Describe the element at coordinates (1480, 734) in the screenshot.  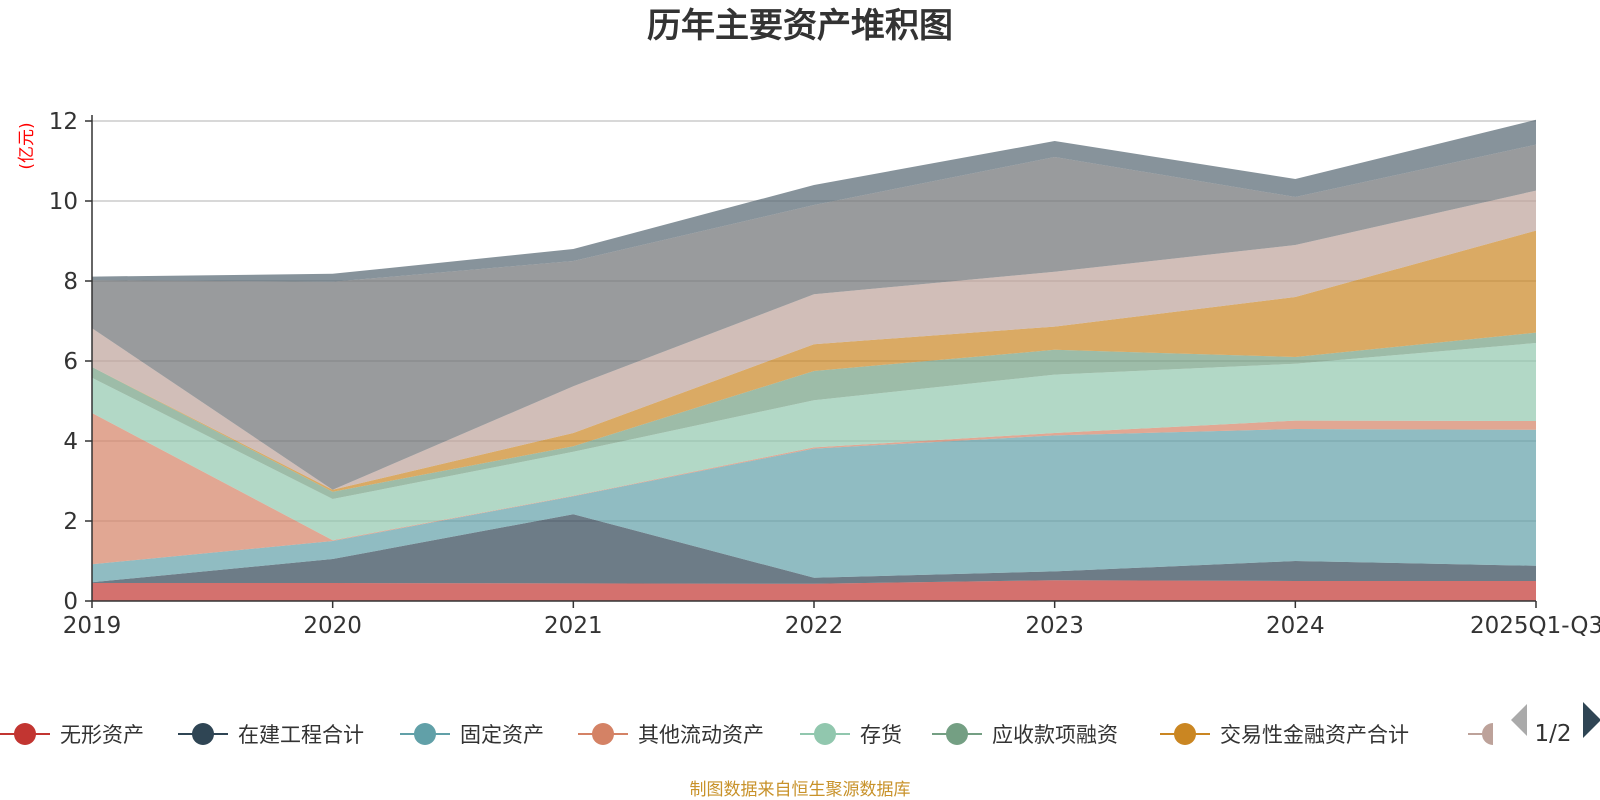
I see `legend-item-partial` at that location.